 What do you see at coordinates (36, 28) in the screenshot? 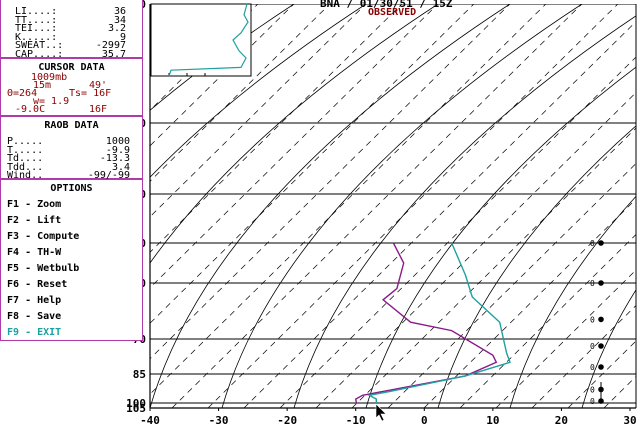
I see `index-label: TEI...:` at bounding box center [36, 28].